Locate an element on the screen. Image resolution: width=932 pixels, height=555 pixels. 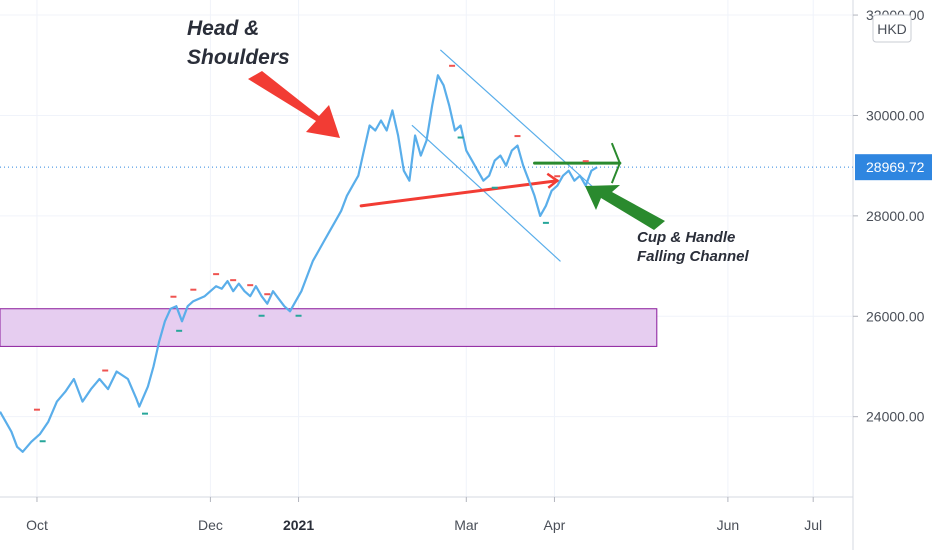
cup-handle-label: Cup & Handle is located at coordinates (686, 237).